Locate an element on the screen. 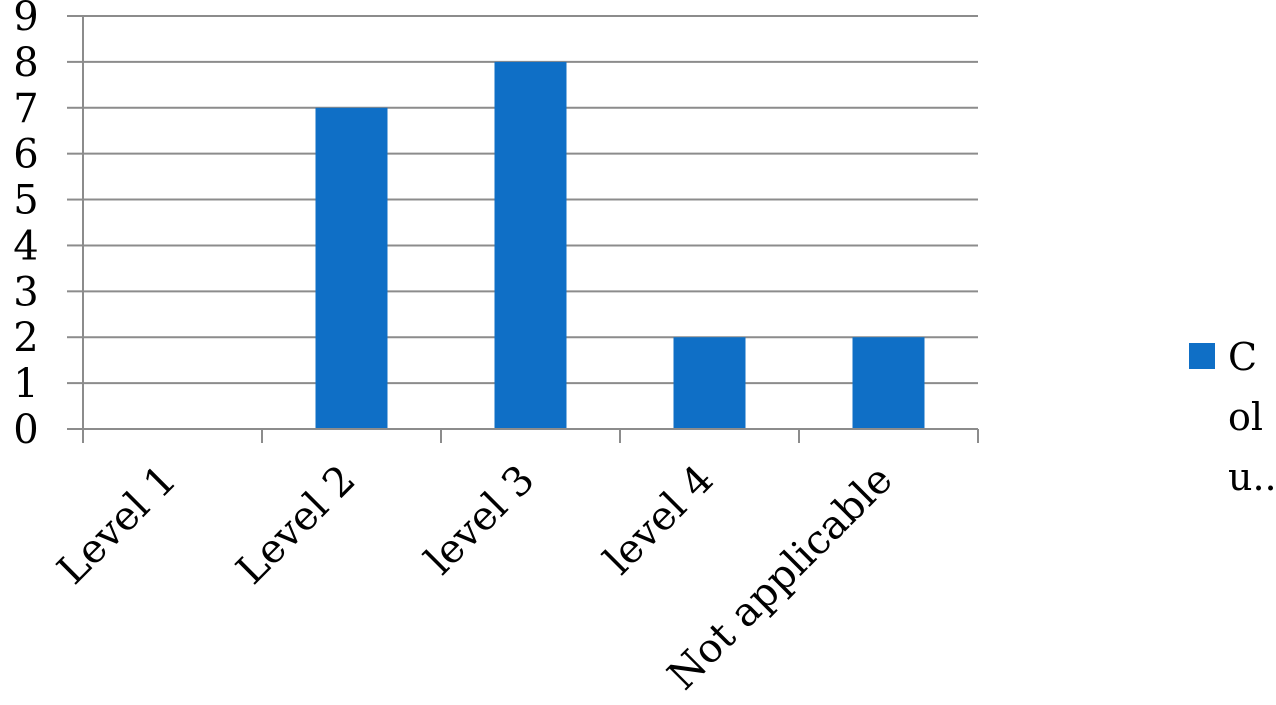 The width and height of the screenshot is (1276, 705). y-tick-label-4: 4 is located at coordinates (25, 246).